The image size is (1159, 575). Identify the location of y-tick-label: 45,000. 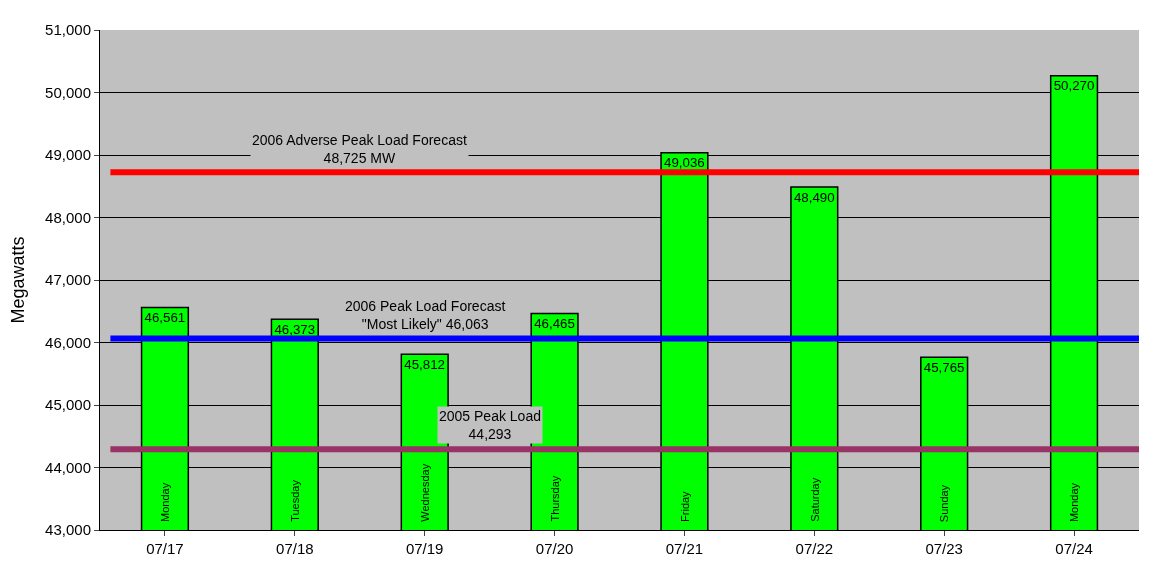
(68, 405).